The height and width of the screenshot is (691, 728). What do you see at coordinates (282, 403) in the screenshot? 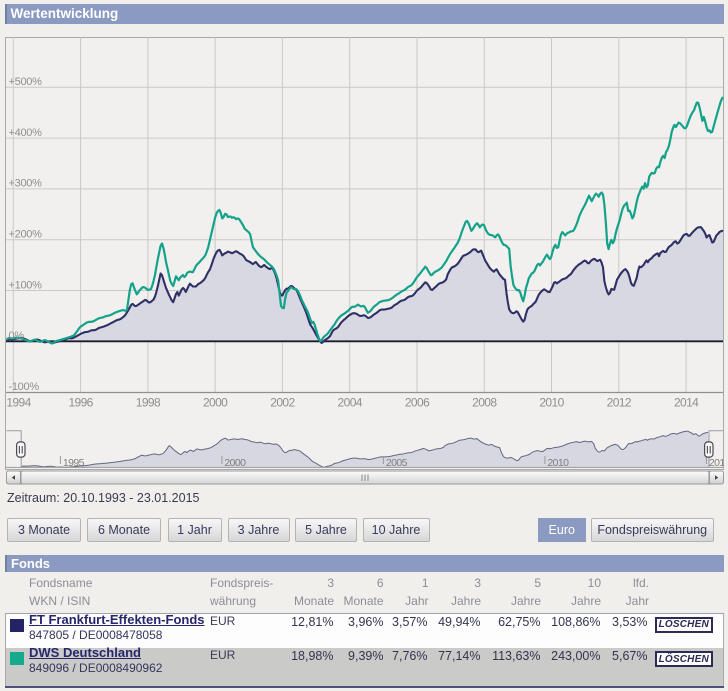
I see `svg-text: 2002` at bounding box center [282, 403].